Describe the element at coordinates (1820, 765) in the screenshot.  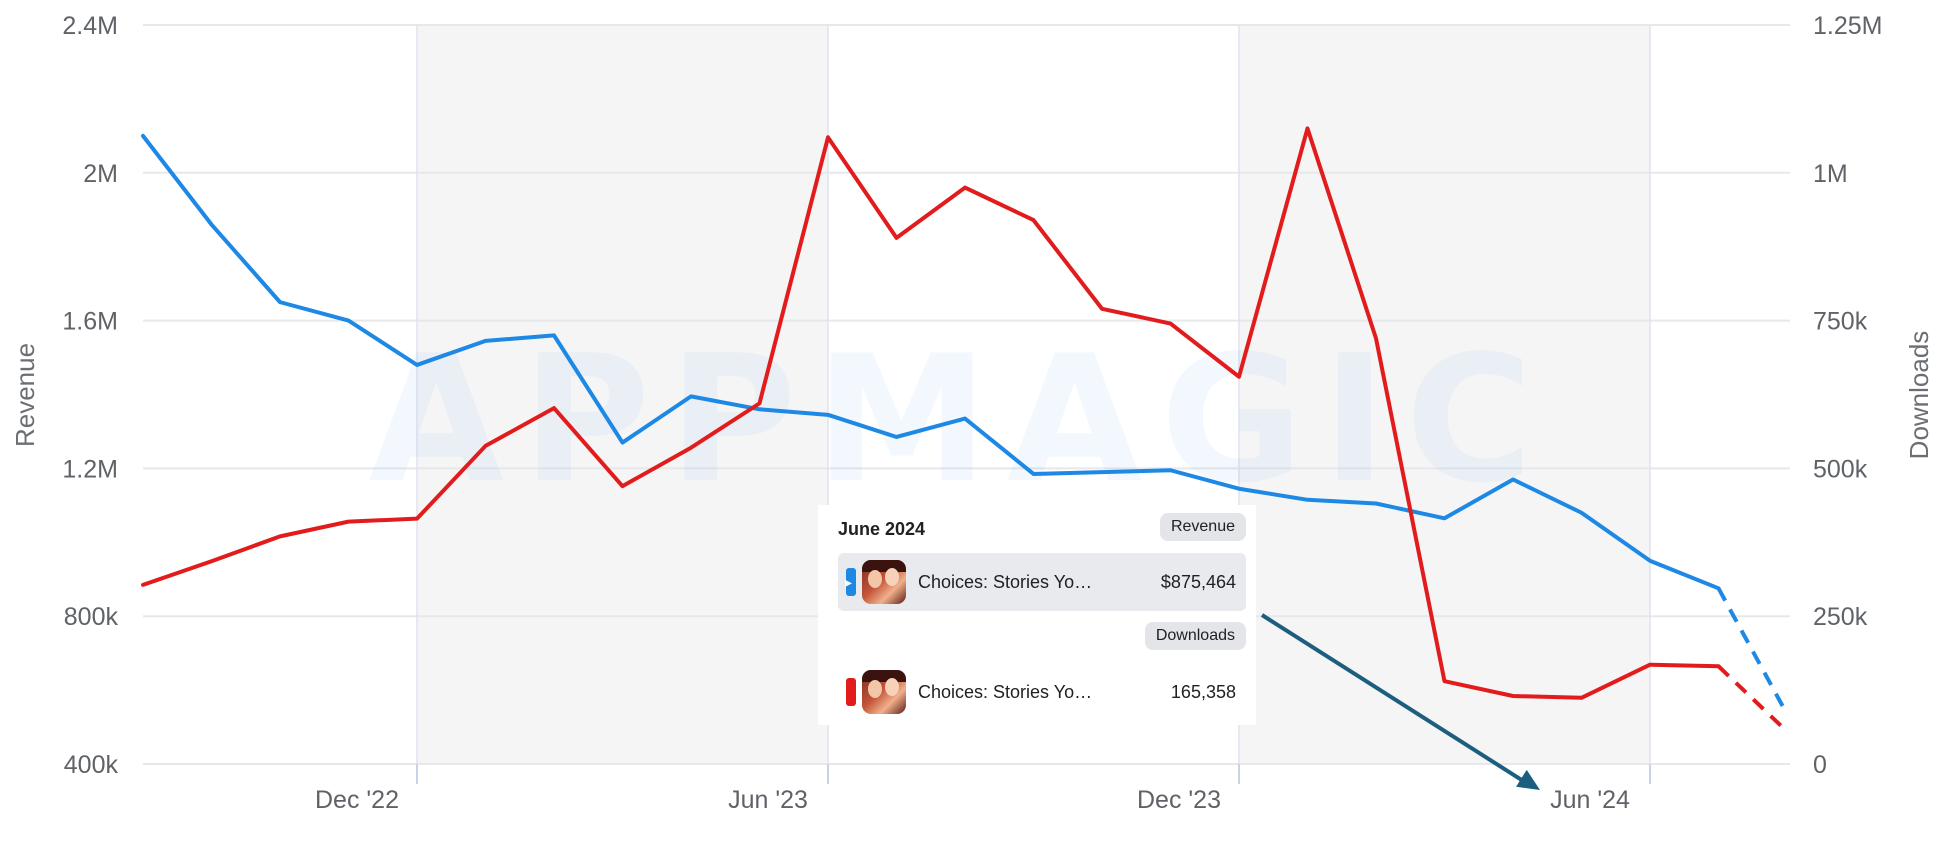
I see `y-right-tick-label: 0` at that location.